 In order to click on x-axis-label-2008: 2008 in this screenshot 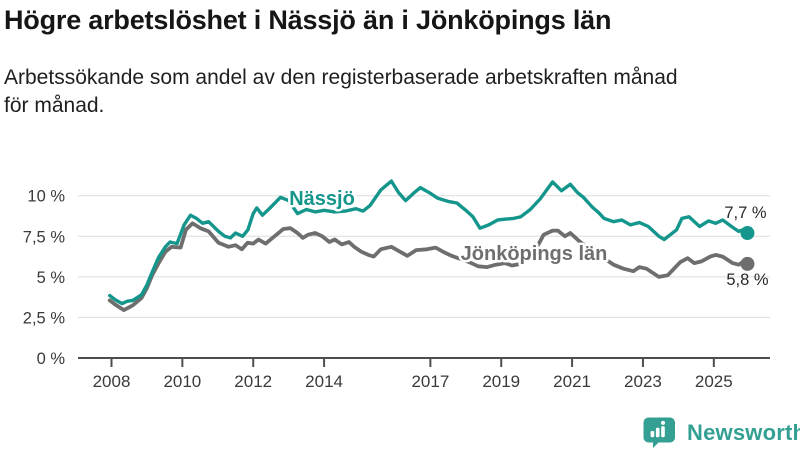, I will do `click(112, 381)`.